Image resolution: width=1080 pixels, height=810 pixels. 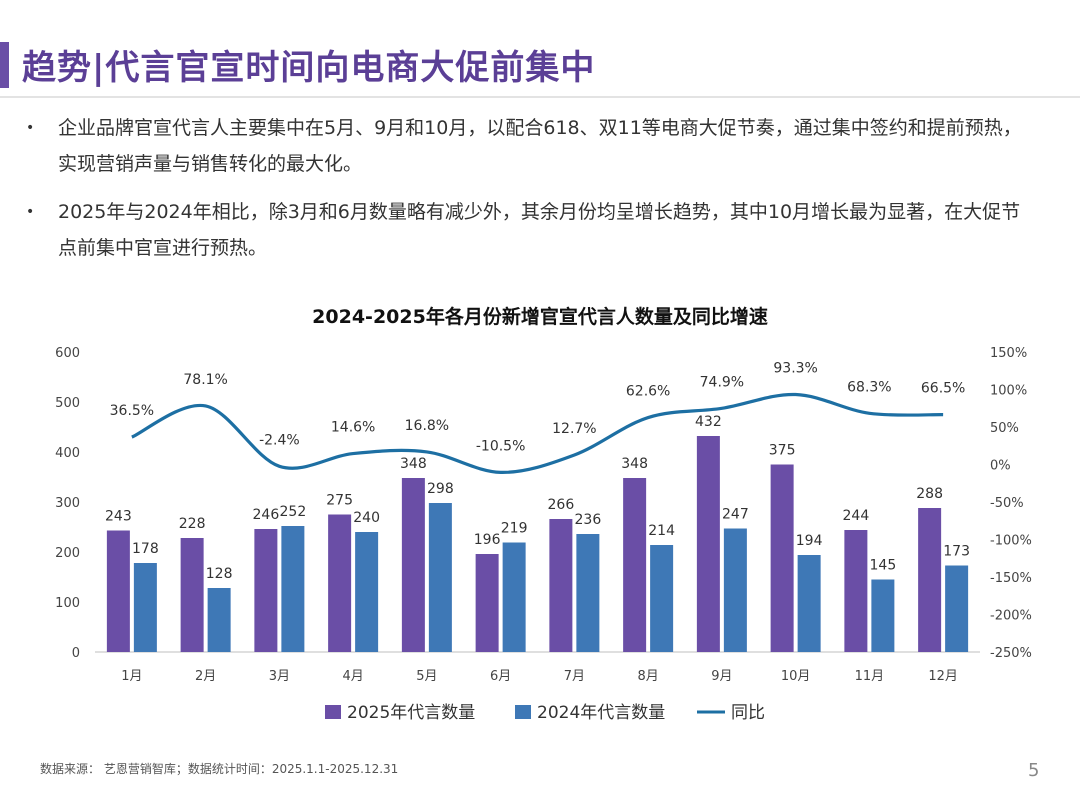 What do you see at coordinates (500, 676) in the screenshot?
I see `x-tick-label: 6月` at bounding box center [500, 676].